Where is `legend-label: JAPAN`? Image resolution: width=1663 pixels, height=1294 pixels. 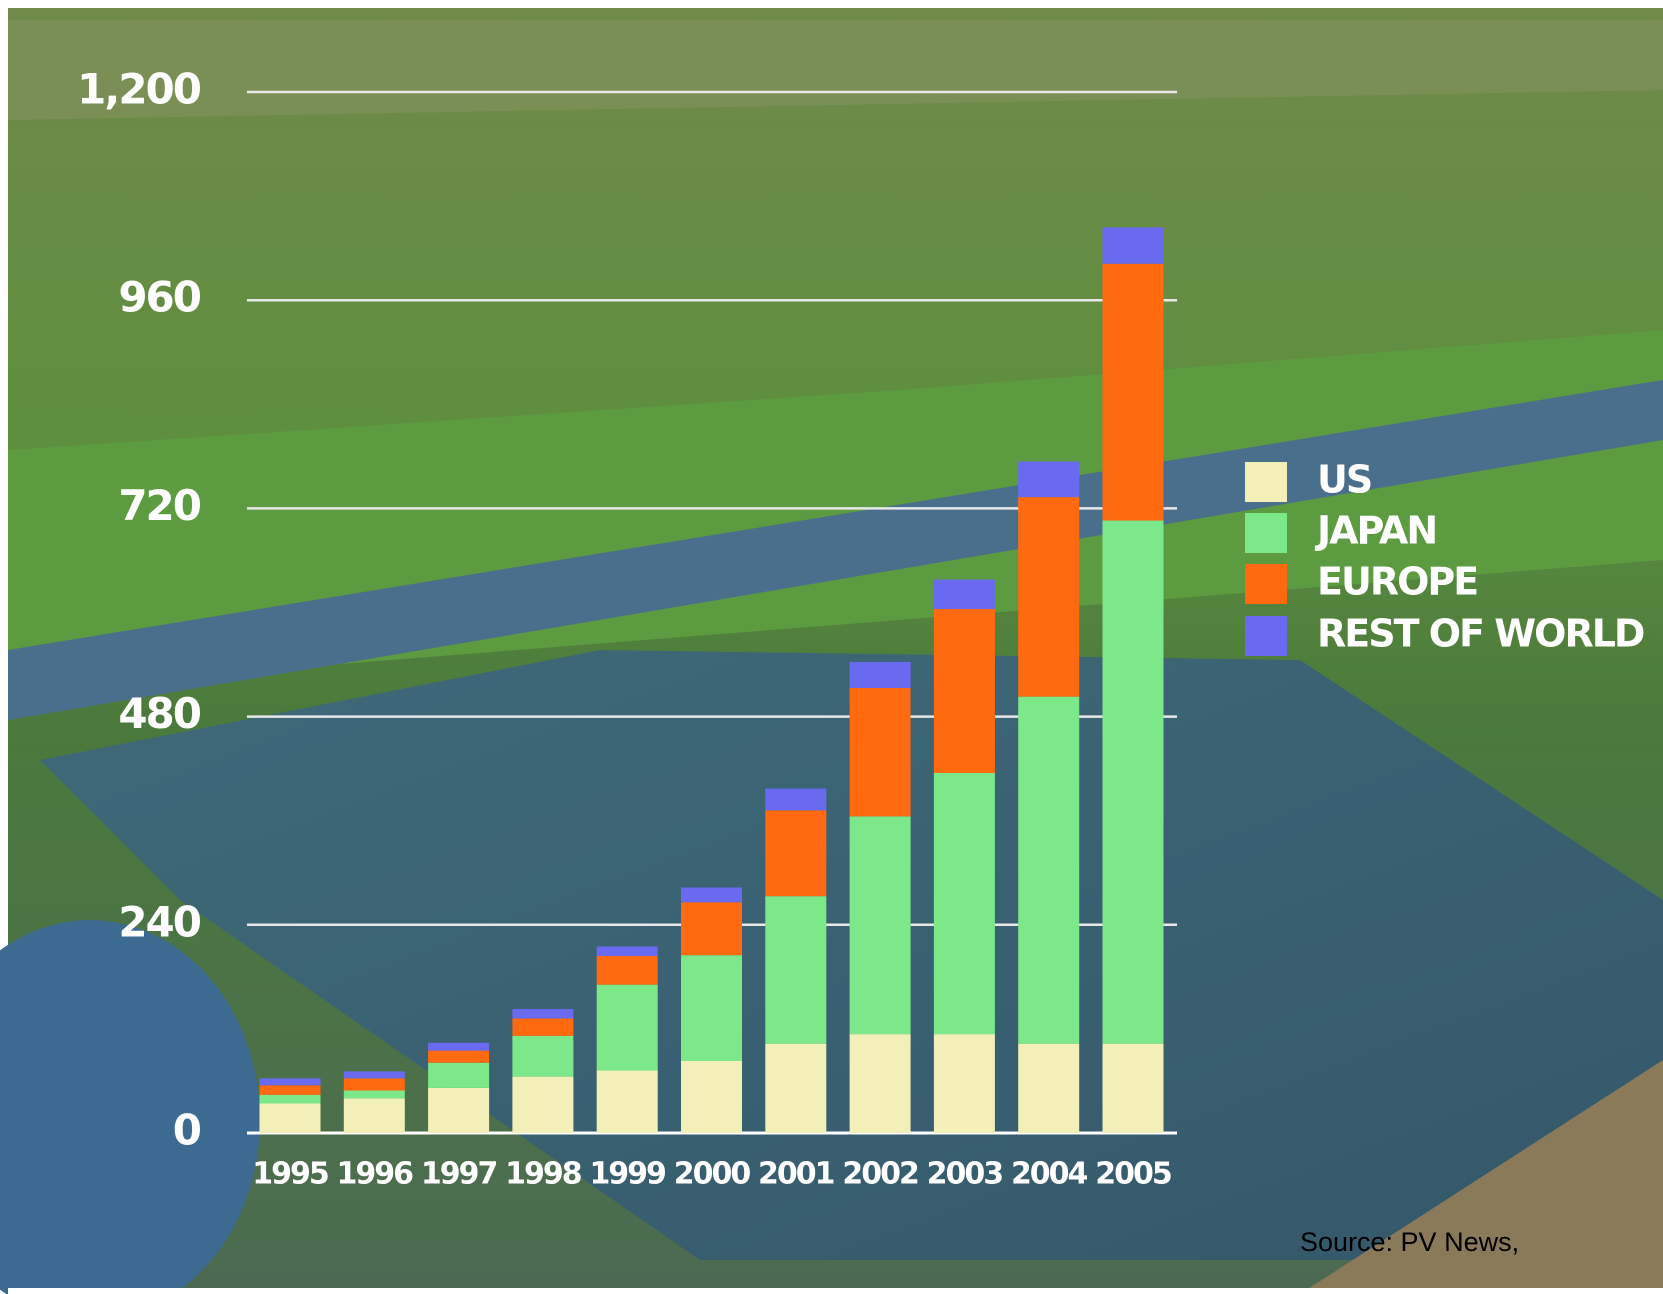 legend-label: JAPAN is located at coordinates (1375, 531).